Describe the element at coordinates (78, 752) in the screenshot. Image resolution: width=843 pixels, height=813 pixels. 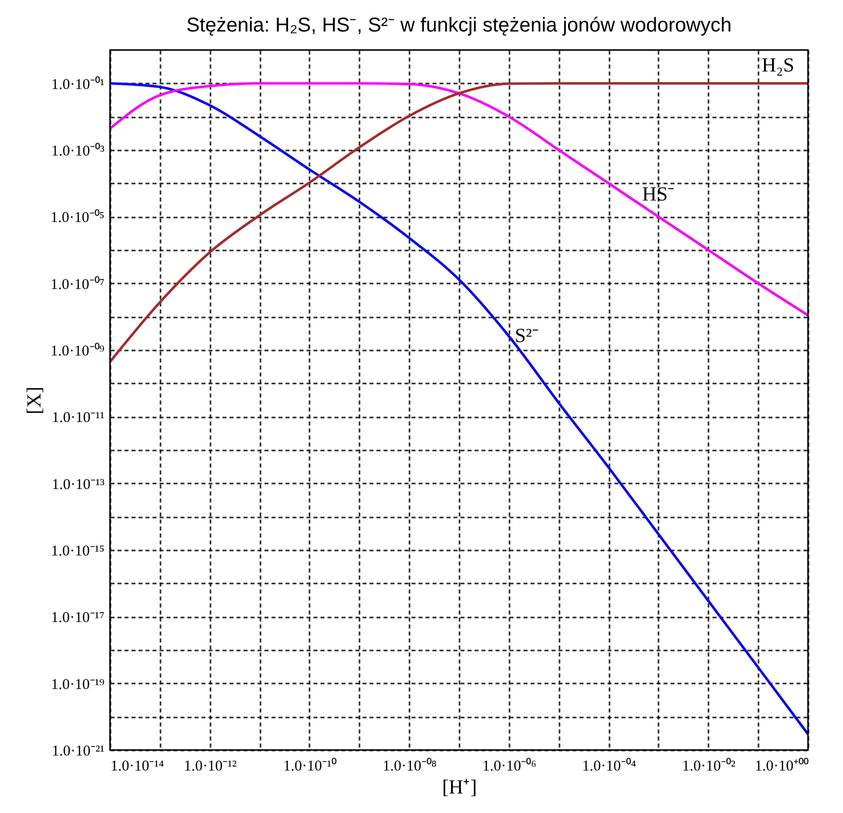
I see `y-tick-label: 1.0·10⁻²¹` at that location.